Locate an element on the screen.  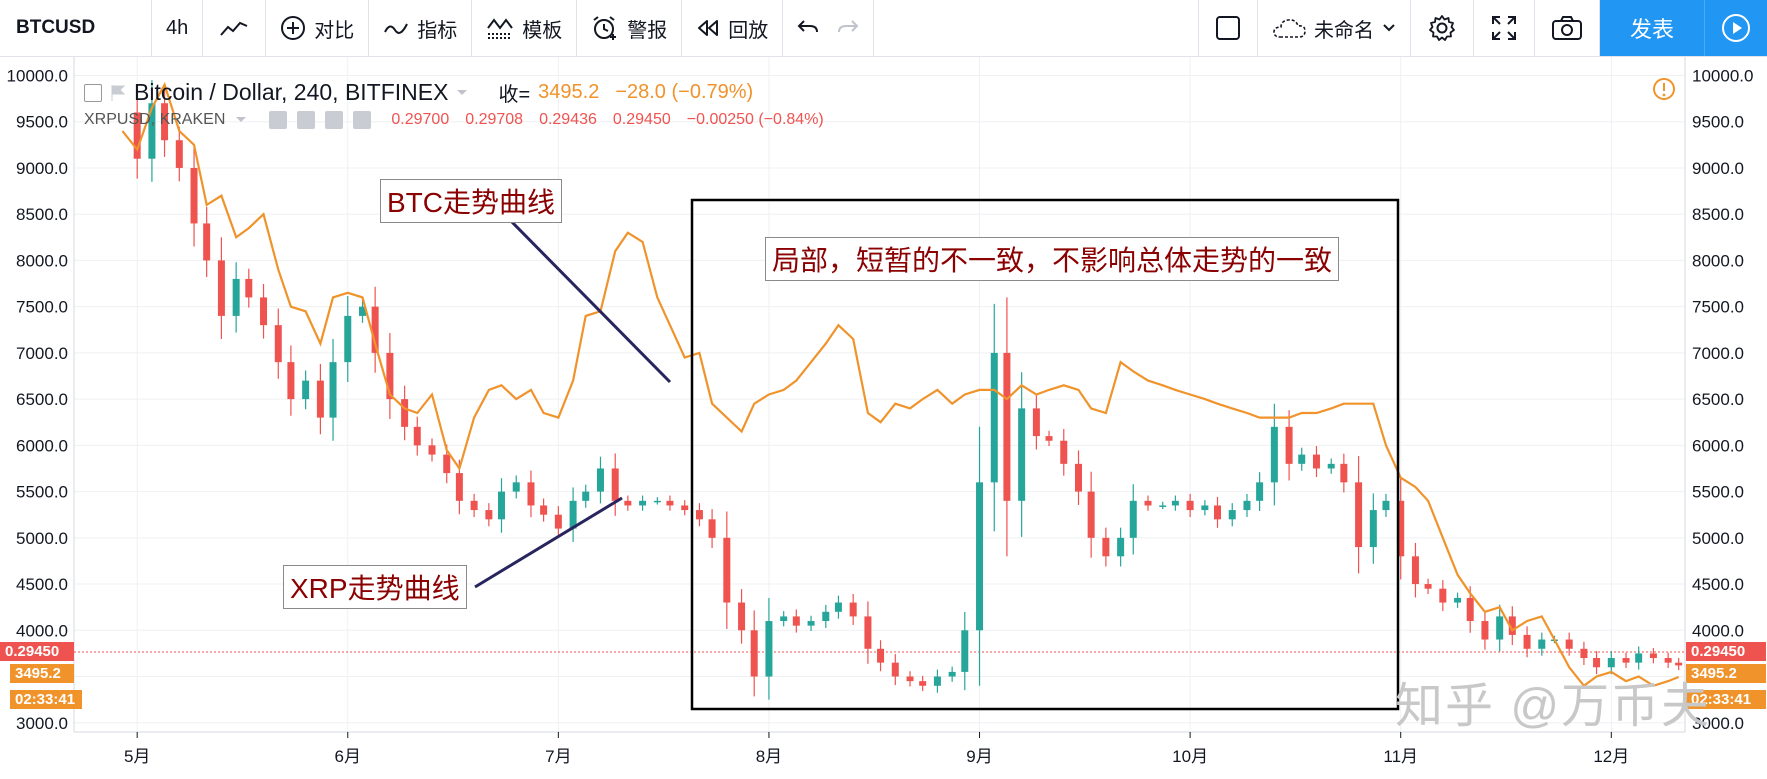
play-button is located at coordinates (1735, 28).